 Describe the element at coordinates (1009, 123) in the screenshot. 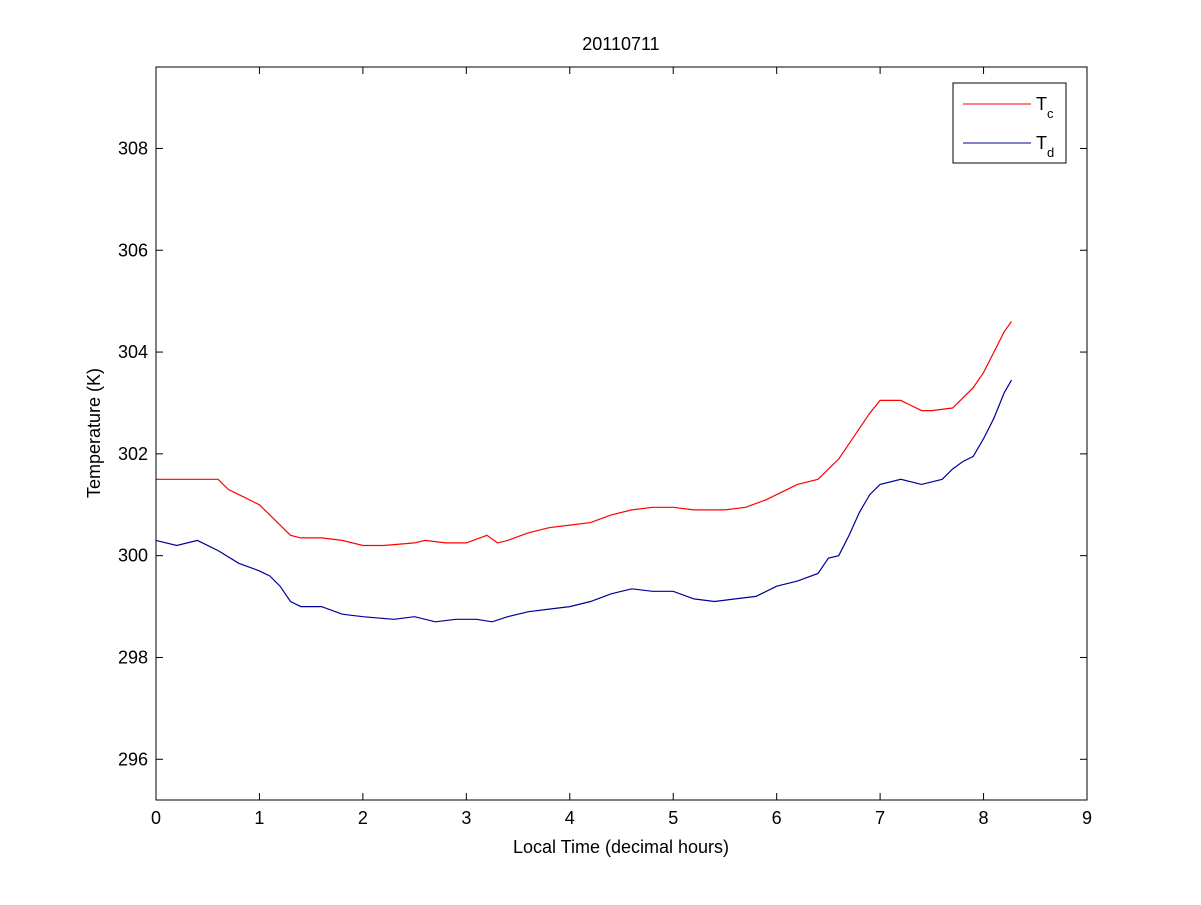

I see `legend: Tc Td` at that location.